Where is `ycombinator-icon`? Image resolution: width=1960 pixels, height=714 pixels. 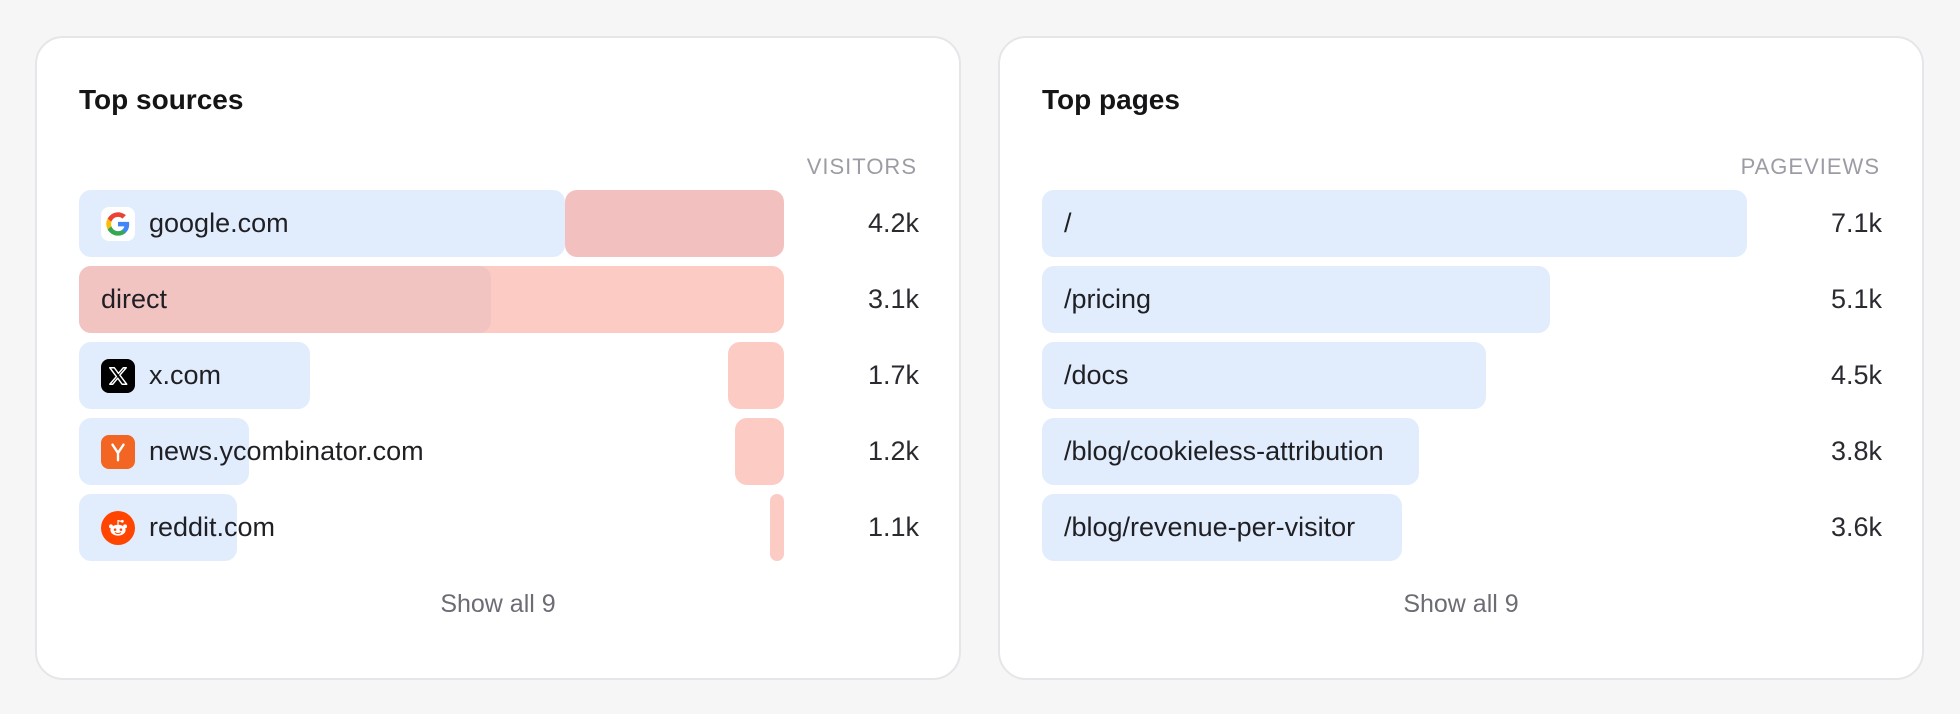 ycombinator-icon is located at coordinates (118, 451).